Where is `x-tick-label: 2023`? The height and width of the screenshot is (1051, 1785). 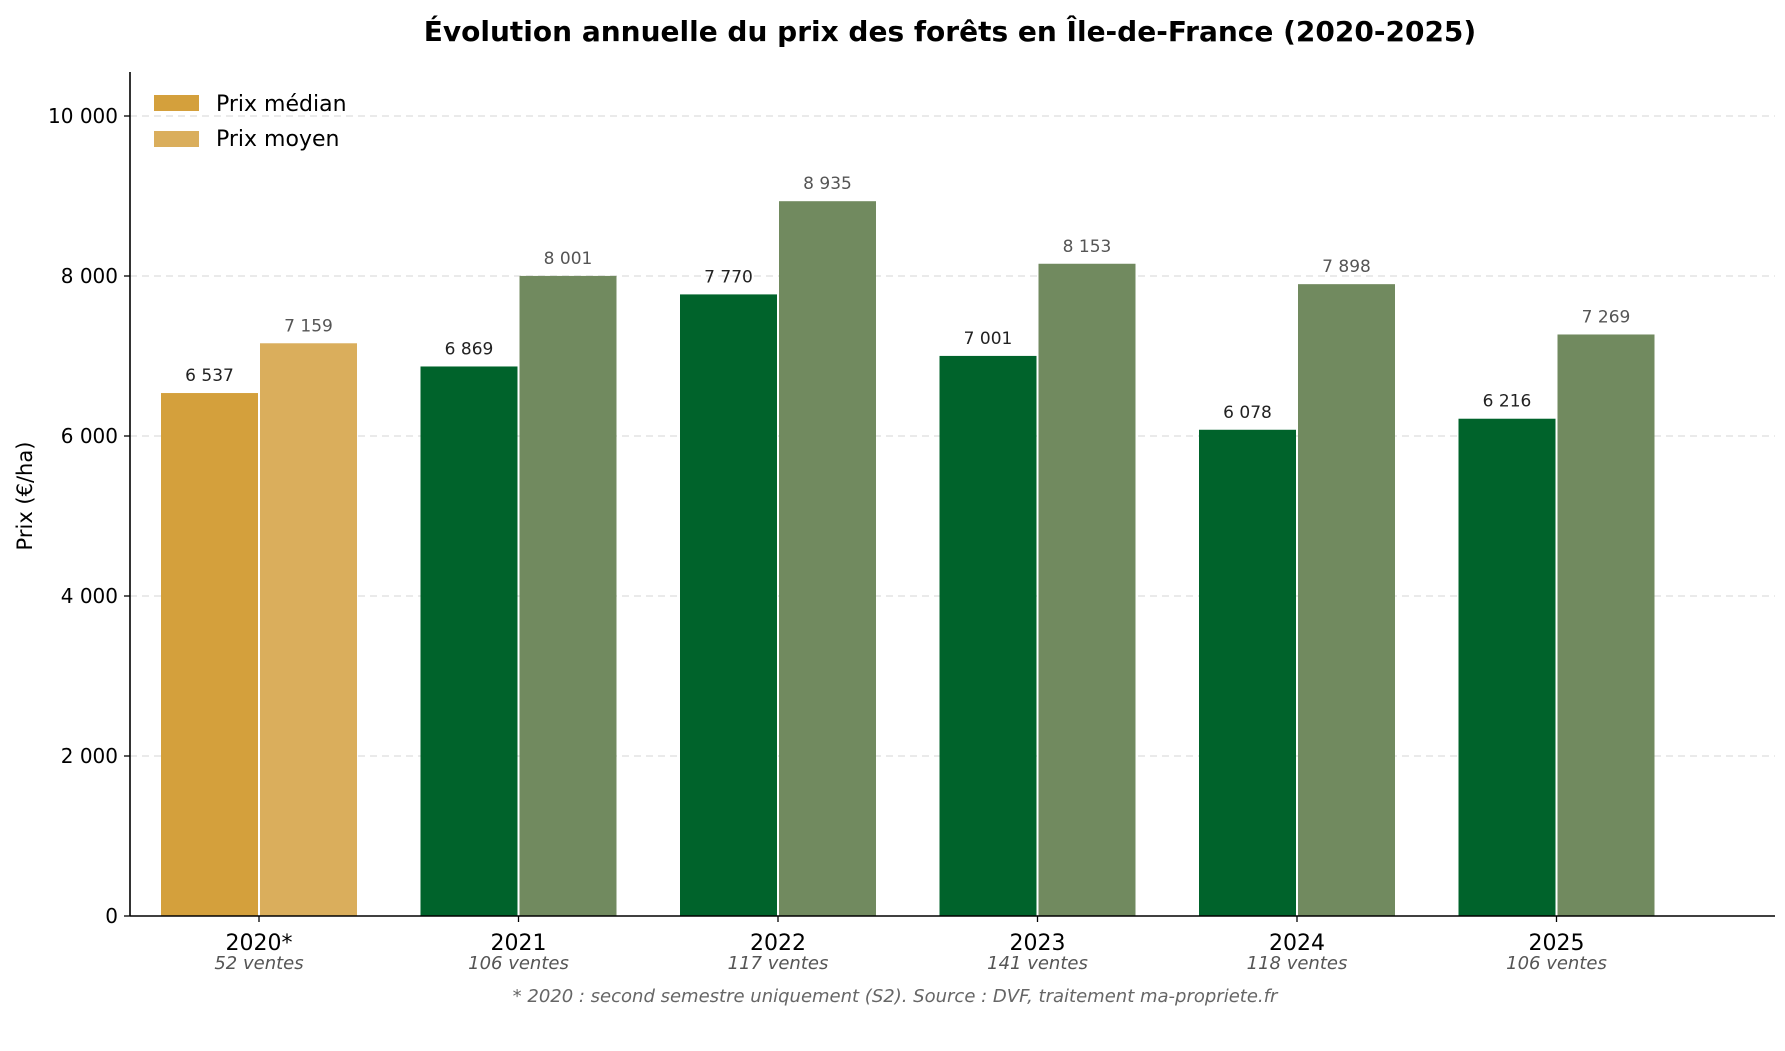 x-tick-label: 2023 is located at coordinates (1038, 943).